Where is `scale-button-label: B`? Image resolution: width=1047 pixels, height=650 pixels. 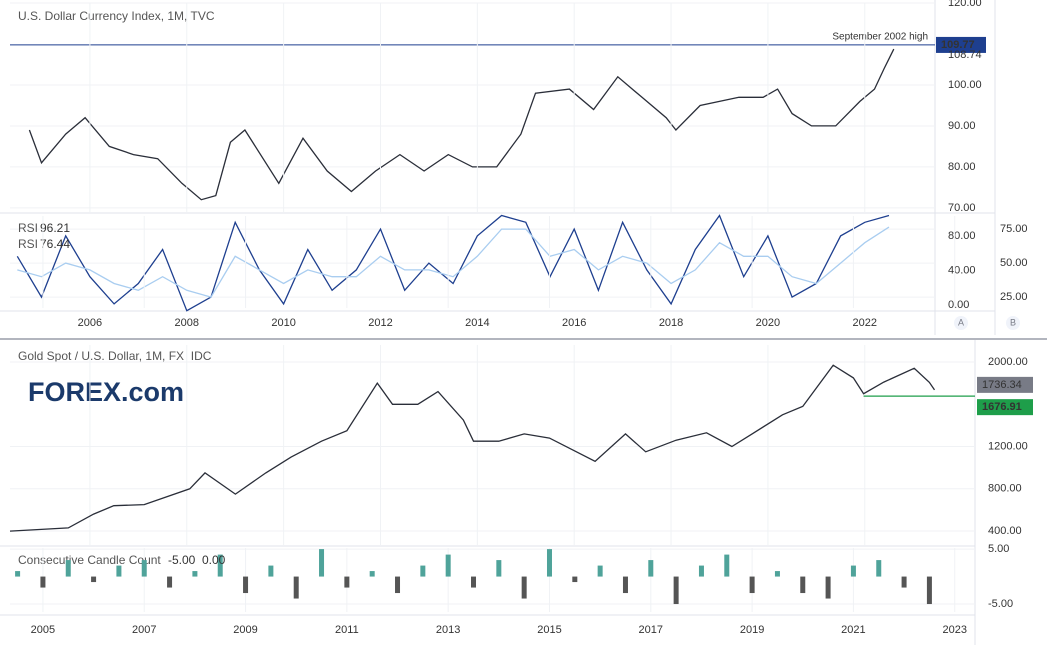
scale-button-label: B is located at coordinates (1013, 322).